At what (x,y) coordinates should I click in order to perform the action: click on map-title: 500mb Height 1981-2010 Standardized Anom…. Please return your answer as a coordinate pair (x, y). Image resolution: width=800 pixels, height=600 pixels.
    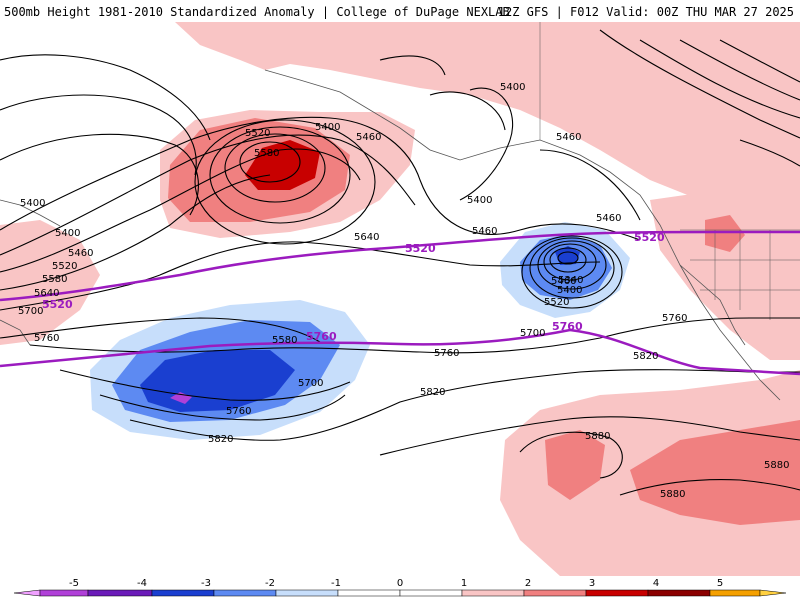
    Looking at the image, I should click on (257, 12).